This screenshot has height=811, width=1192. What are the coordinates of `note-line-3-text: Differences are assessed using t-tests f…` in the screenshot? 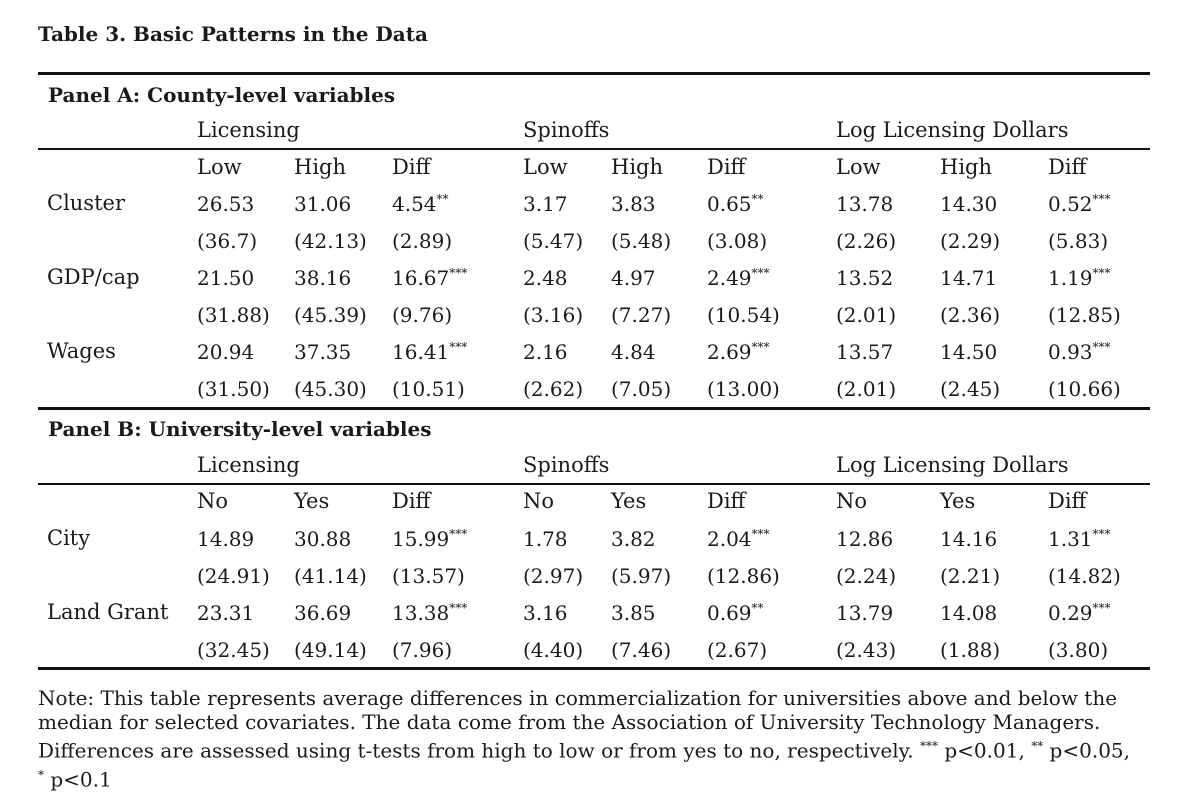 It's located at (476, 750).